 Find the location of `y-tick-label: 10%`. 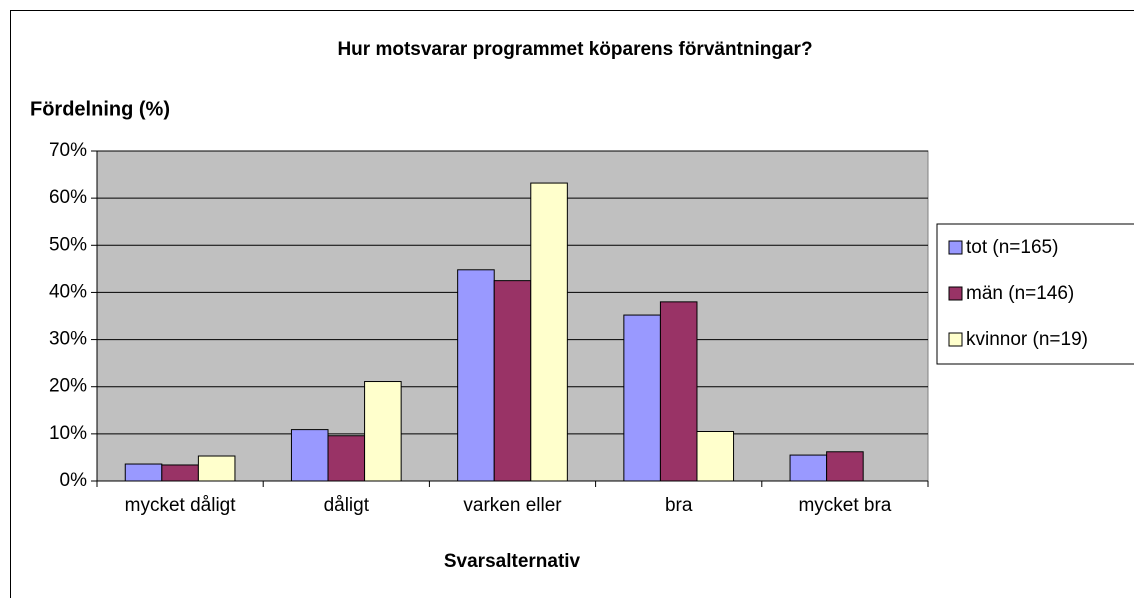

y-tick-label: 10% is located at coordinates (68, 433).